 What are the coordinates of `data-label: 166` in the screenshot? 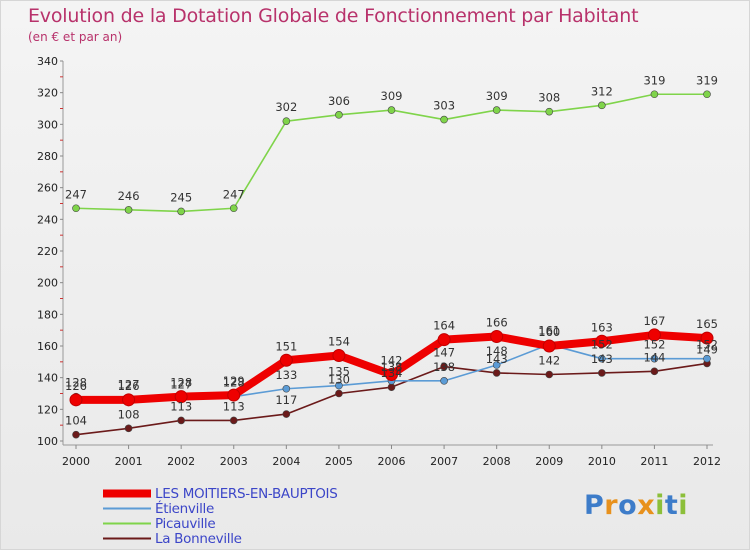 It's located at (497, 323).